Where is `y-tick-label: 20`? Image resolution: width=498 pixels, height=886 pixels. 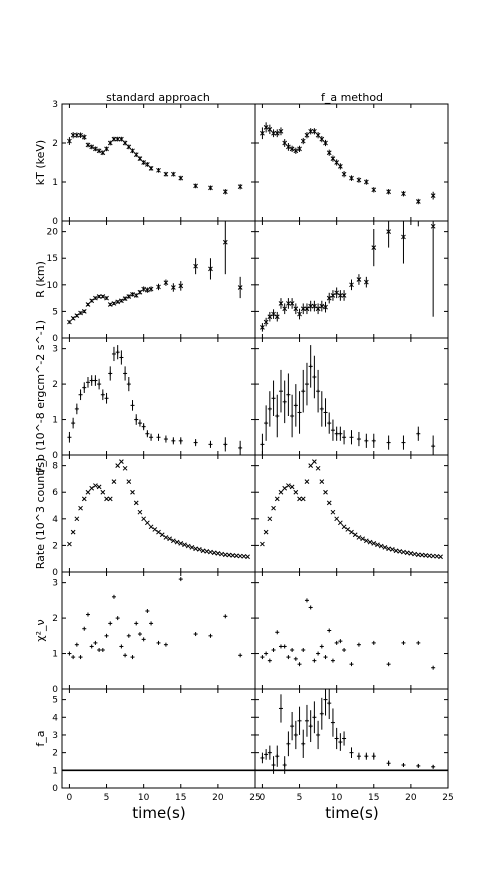 y-tick-label: 20 is located at coordinates (53, 233).